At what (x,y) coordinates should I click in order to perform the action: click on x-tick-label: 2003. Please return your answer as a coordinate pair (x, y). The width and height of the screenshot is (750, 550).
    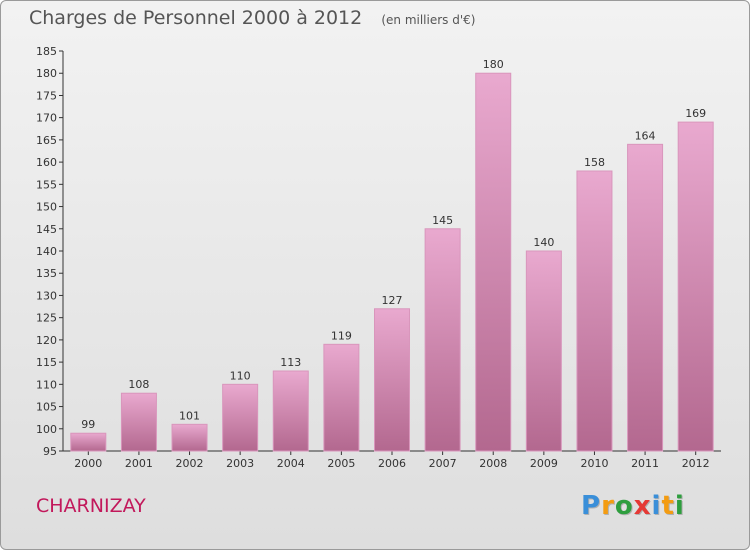
    Looking at the image, I should click on (240, 463).